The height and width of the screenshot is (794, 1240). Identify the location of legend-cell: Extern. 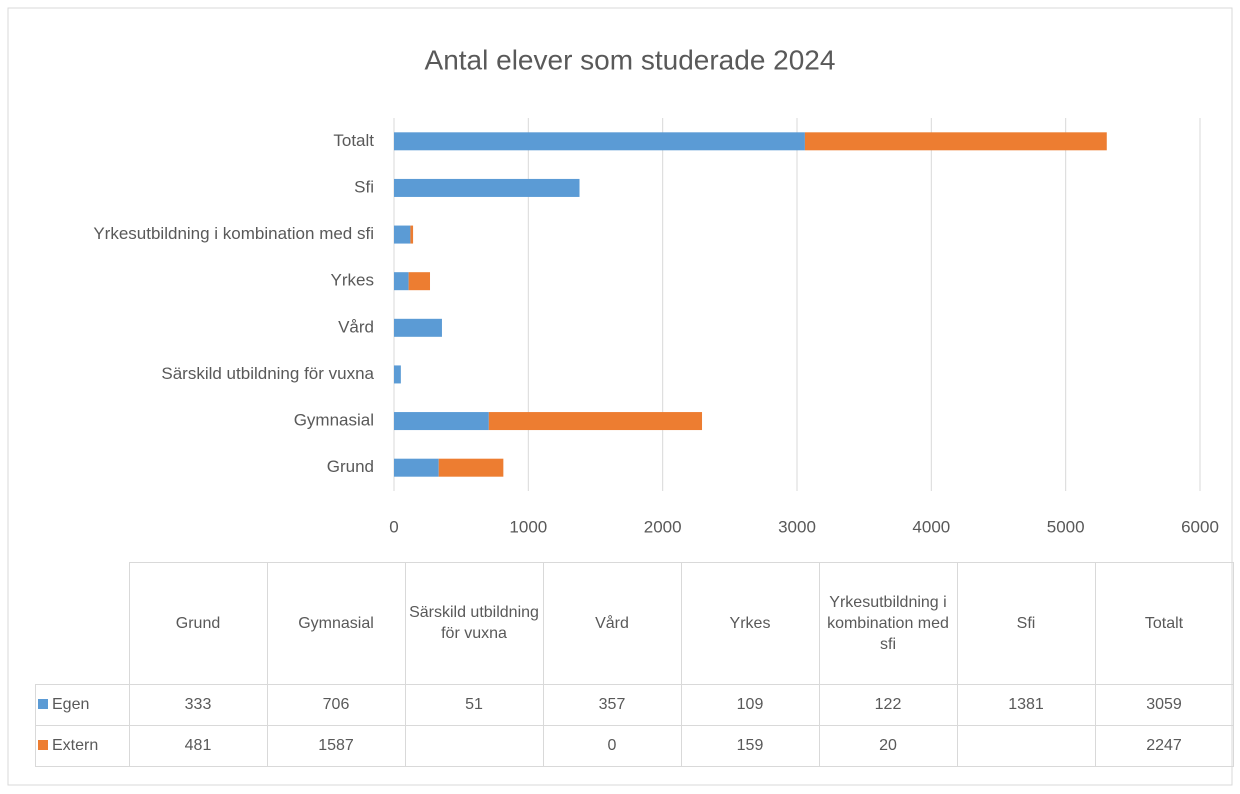
(82, 745).